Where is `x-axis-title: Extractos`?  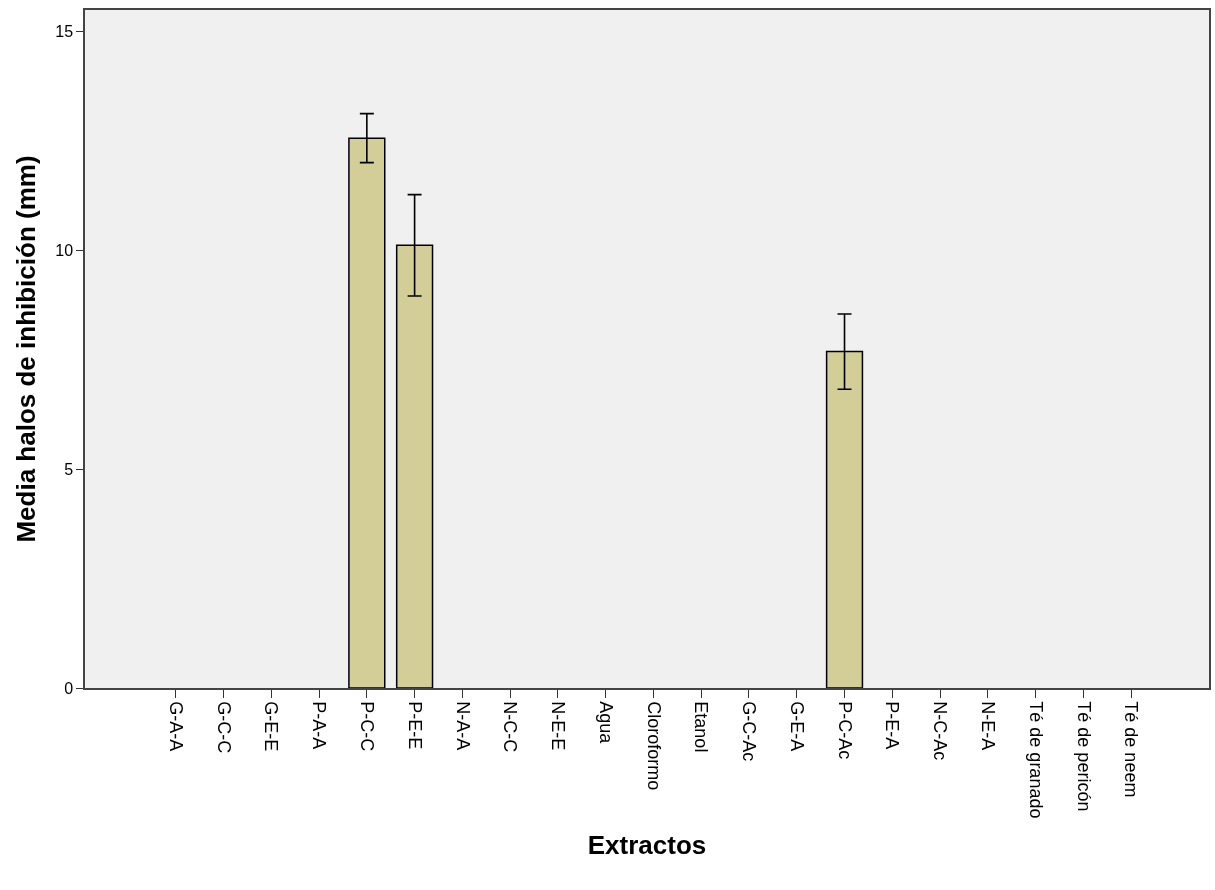
x-axis-title: Extractos is located at coordinates (647, 844).